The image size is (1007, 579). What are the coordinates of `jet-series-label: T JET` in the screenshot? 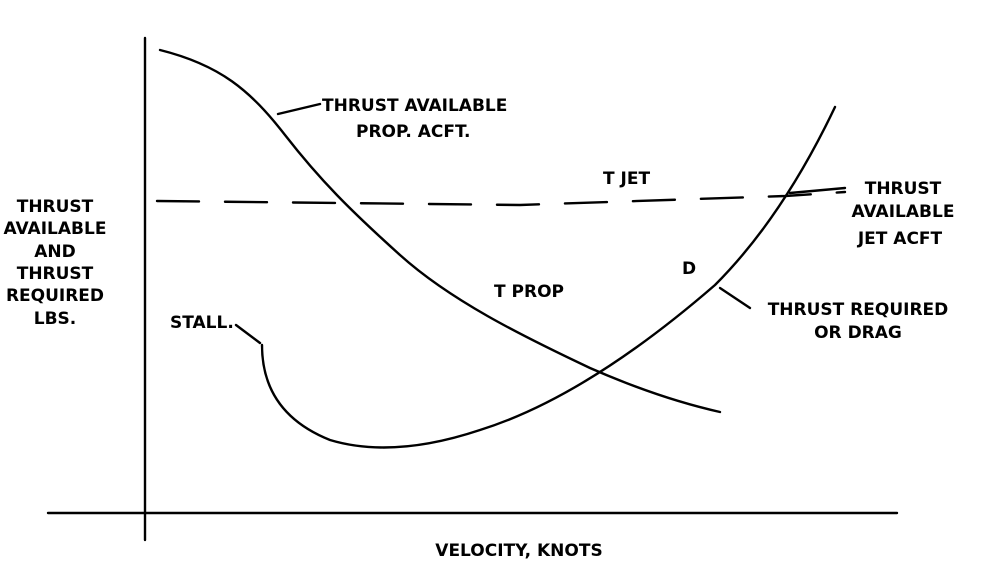 It's located at (626, 179).